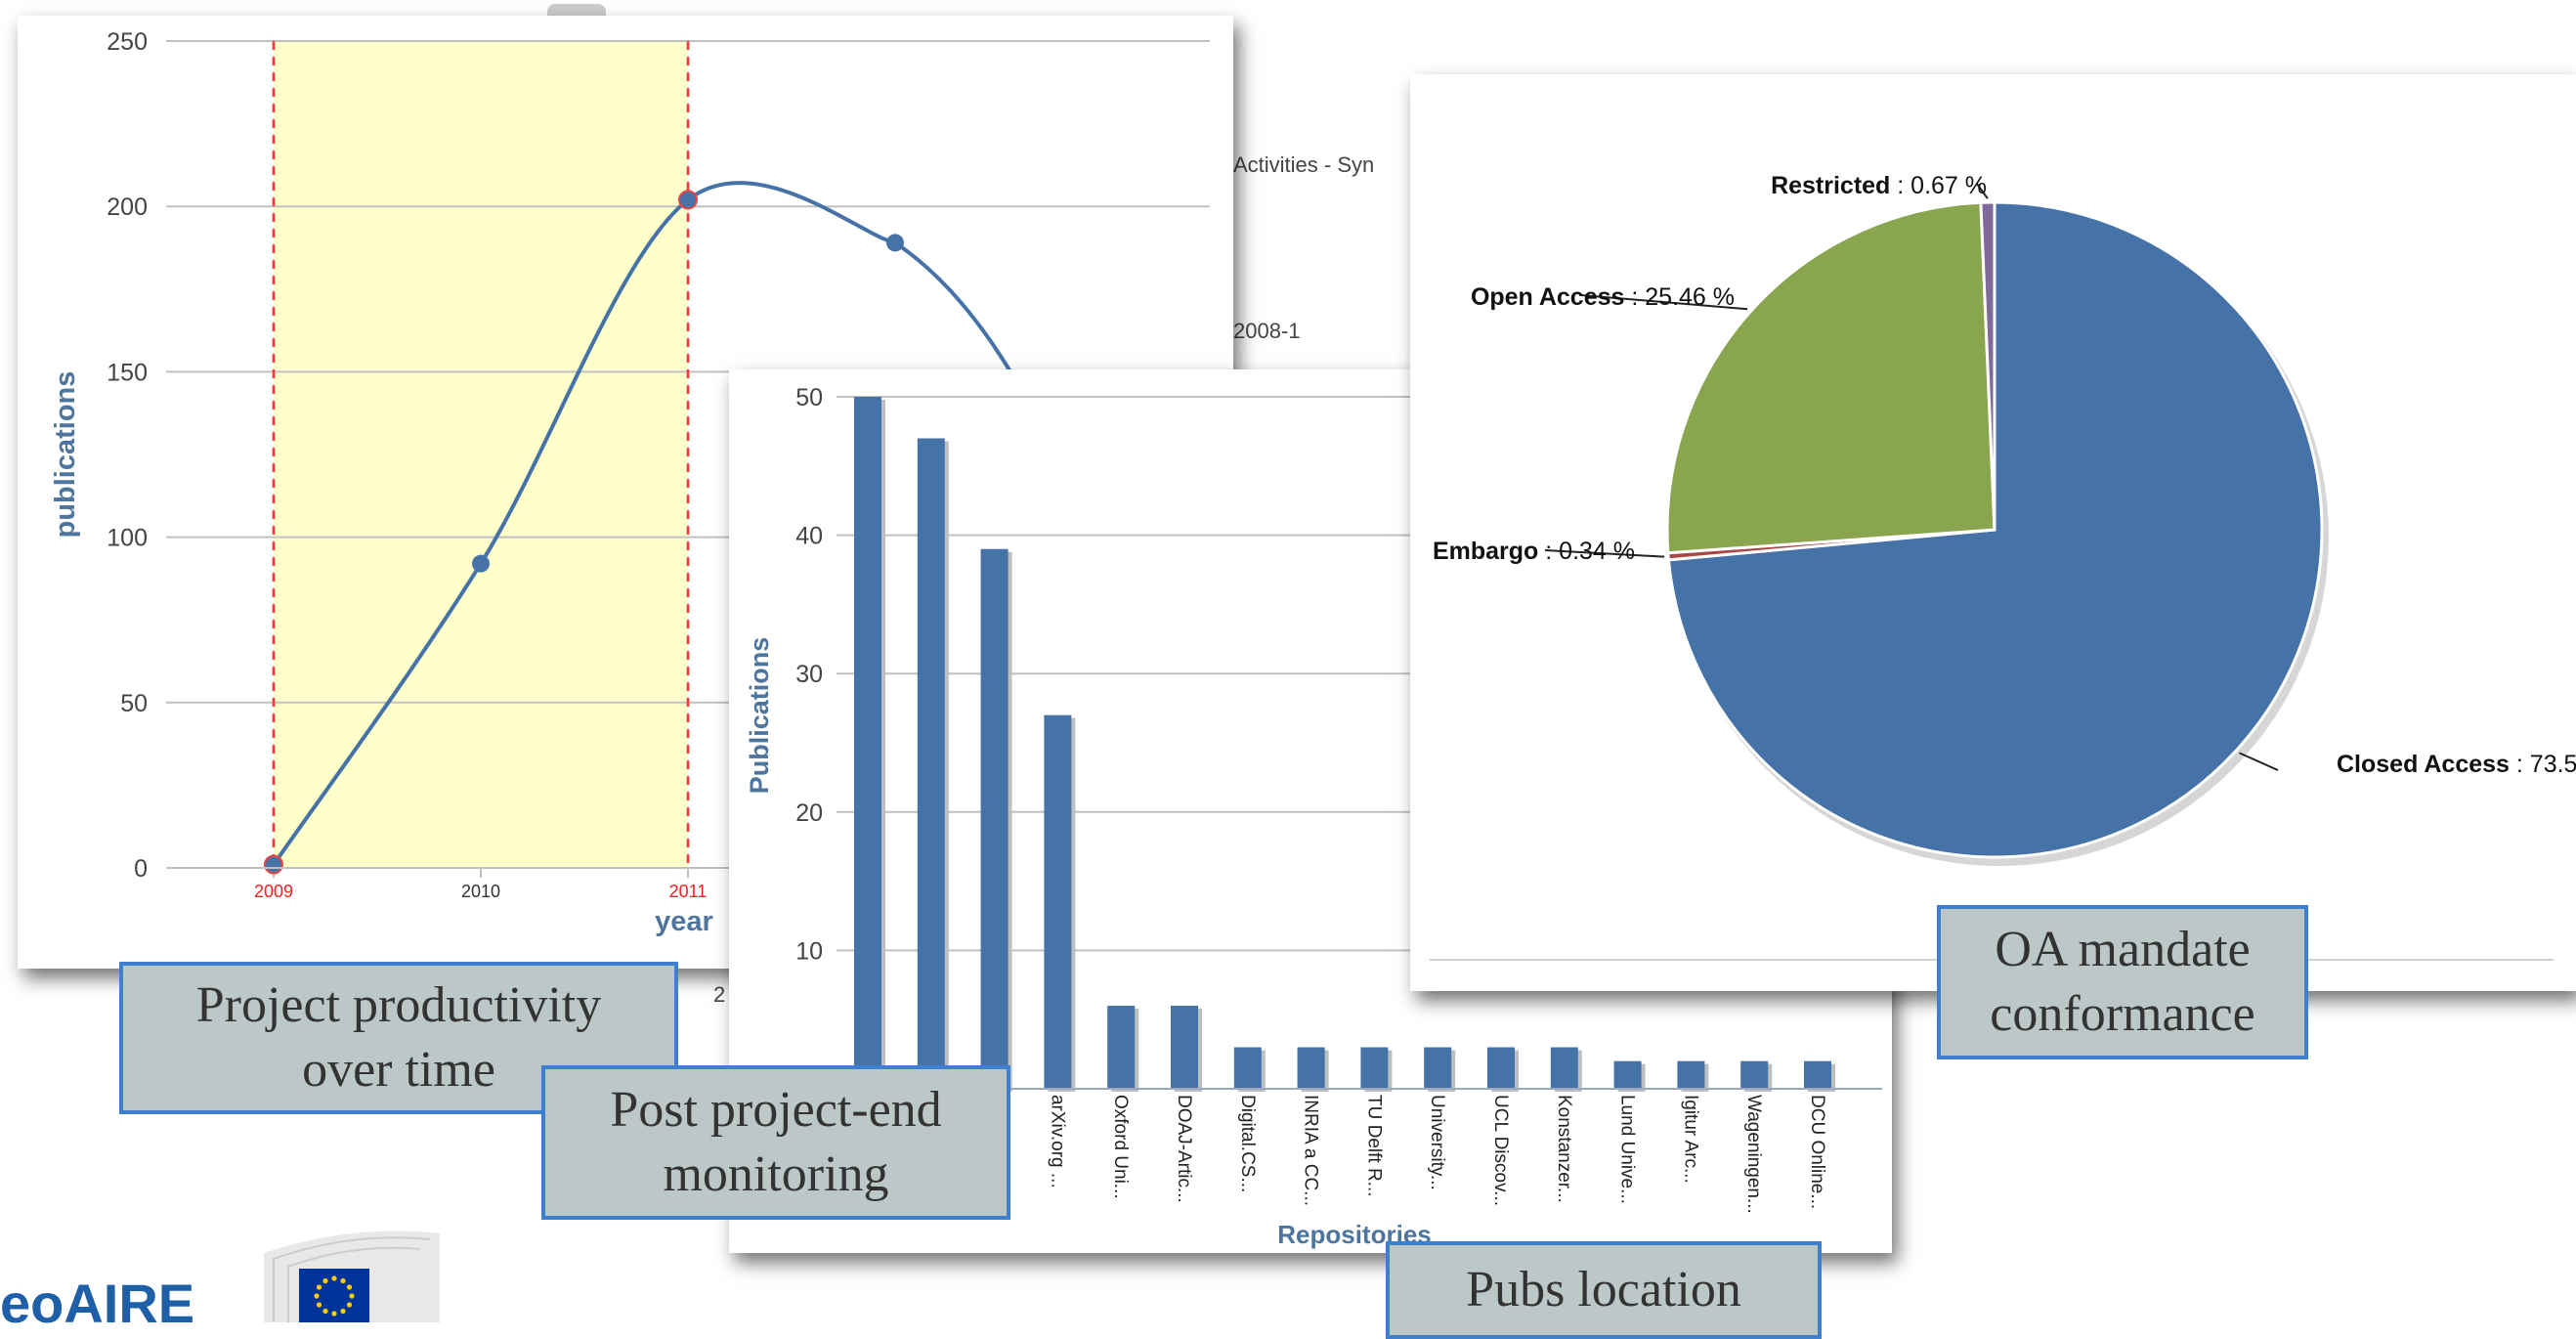 The width and height of the screenshot is (2576, 1339). I want to click on slice-label: Open Access : 25.46 %, so click(1603, 297).